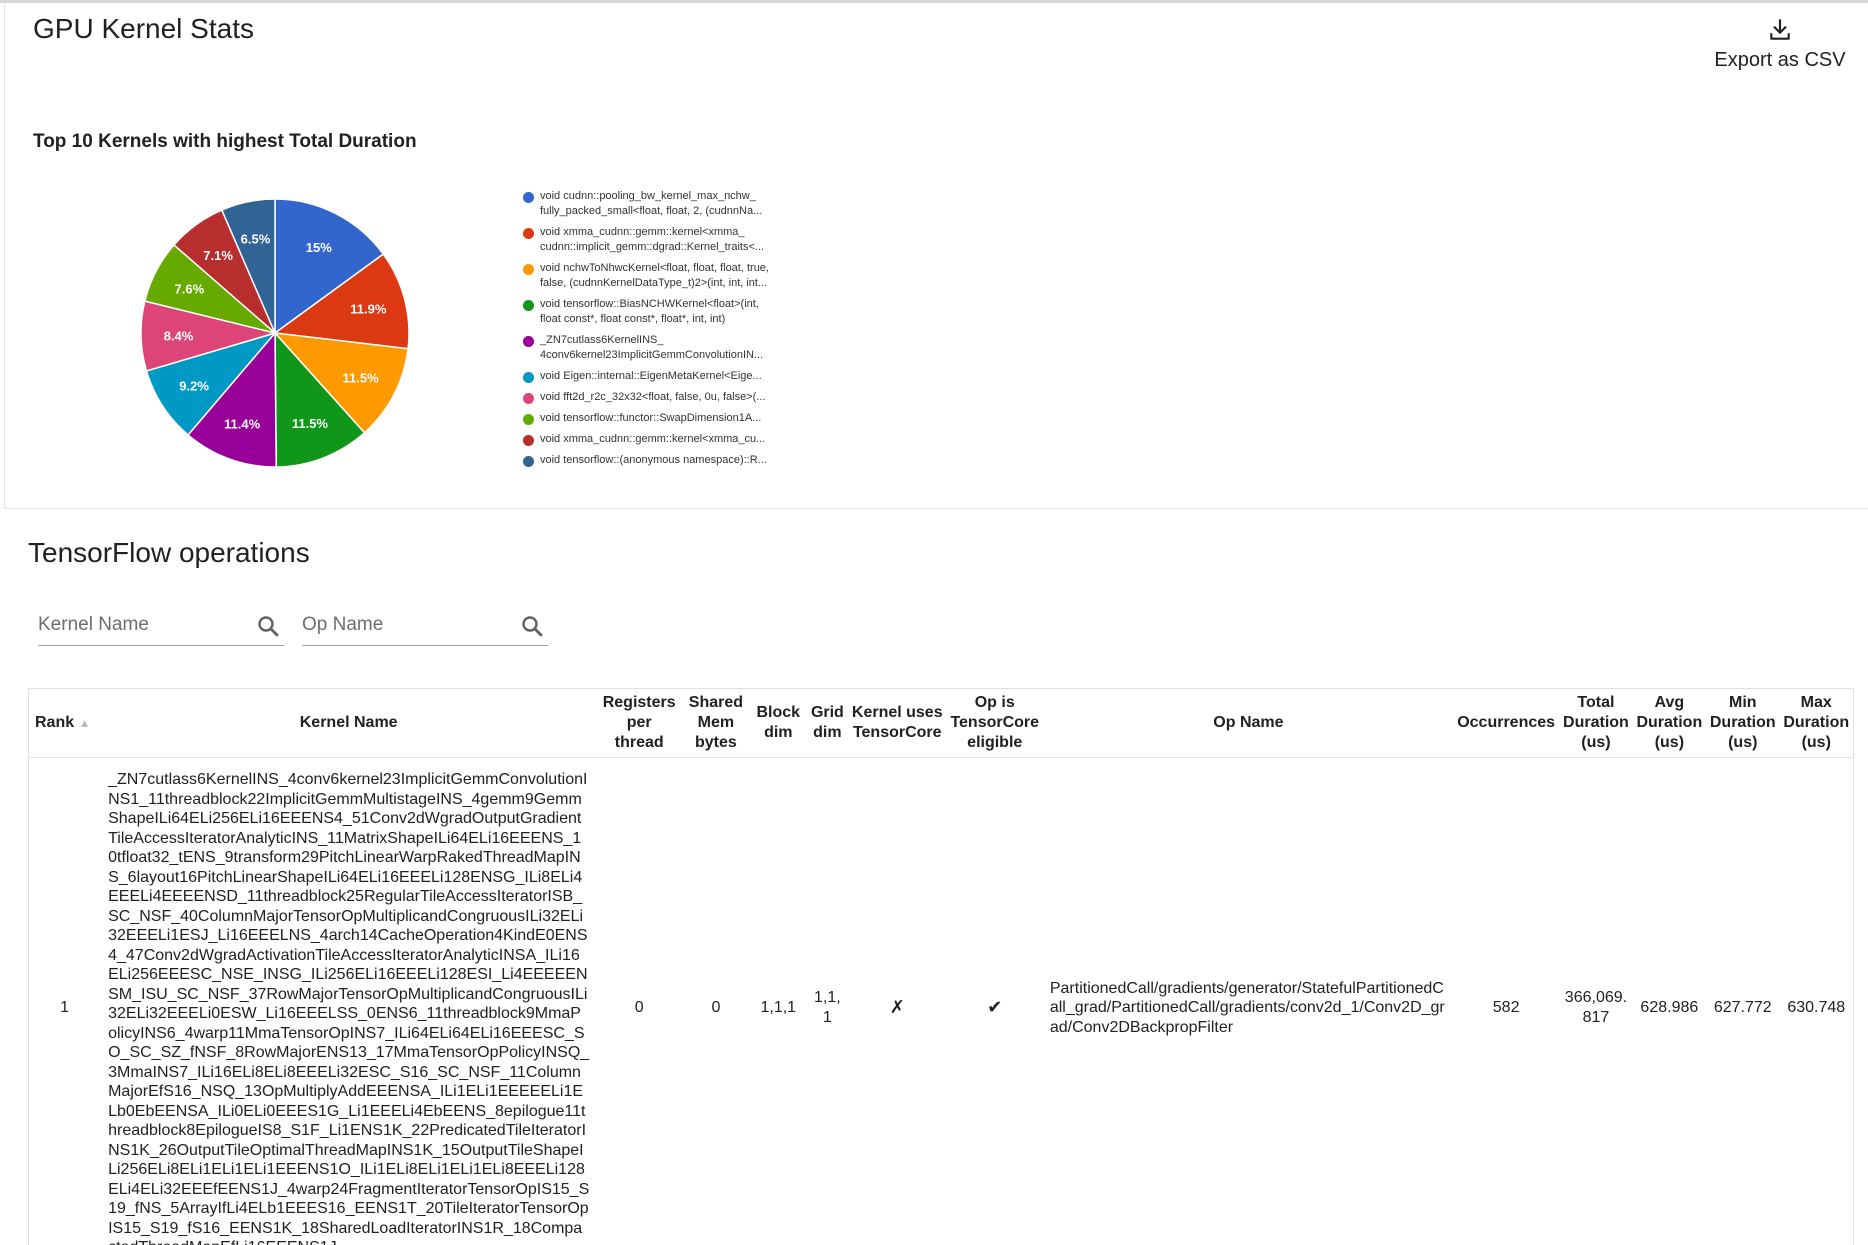  What do you see at coordinates (218, 255) in the screenshot?
I see `pie-slice-label: 7.1%` at bounding box center [218, 255].